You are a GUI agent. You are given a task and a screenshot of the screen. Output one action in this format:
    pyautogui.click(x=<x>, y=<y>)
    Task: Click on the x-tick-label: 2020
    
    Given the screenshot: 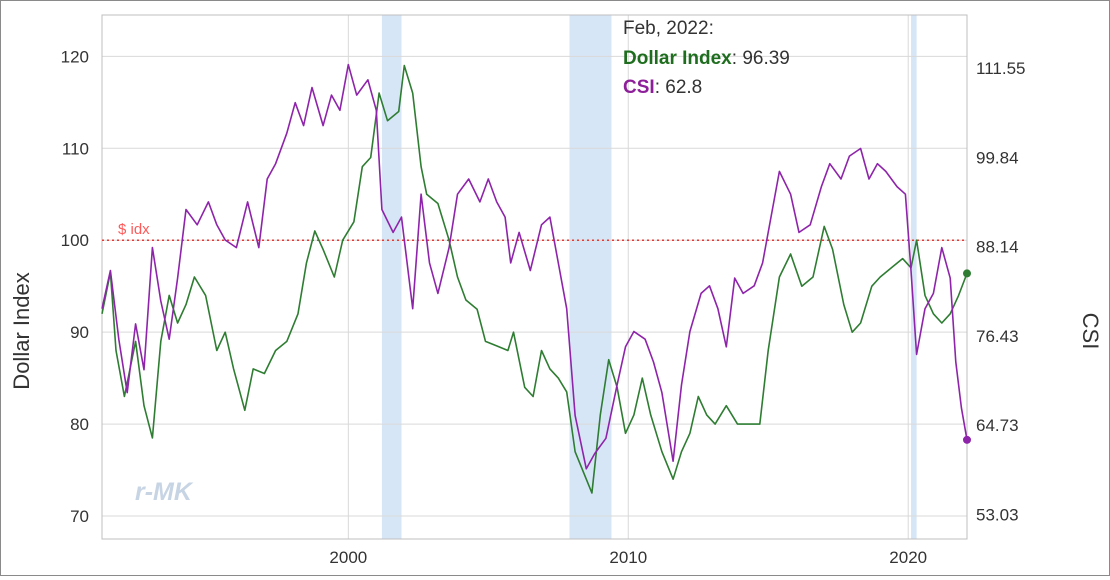 What is the action you would take?
    pyautogui.click(x=908, y=557)
    